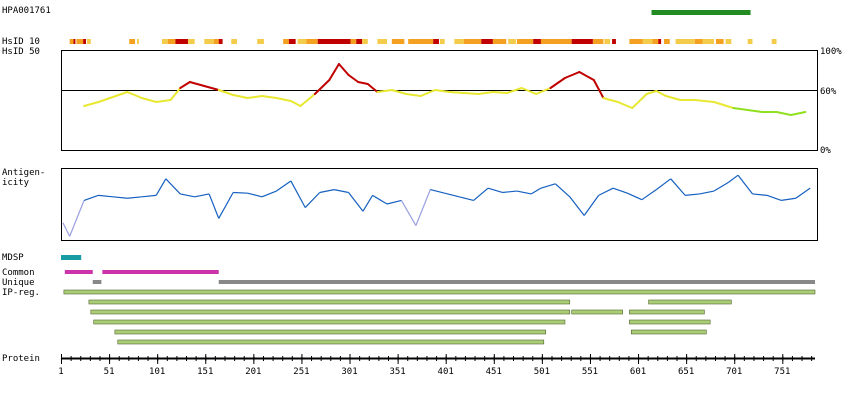 The image size is (850, 400). Describe the element at coordinates (686, 372) in the screenshot. I see `protein-axis-tick-label: 651` at that location.